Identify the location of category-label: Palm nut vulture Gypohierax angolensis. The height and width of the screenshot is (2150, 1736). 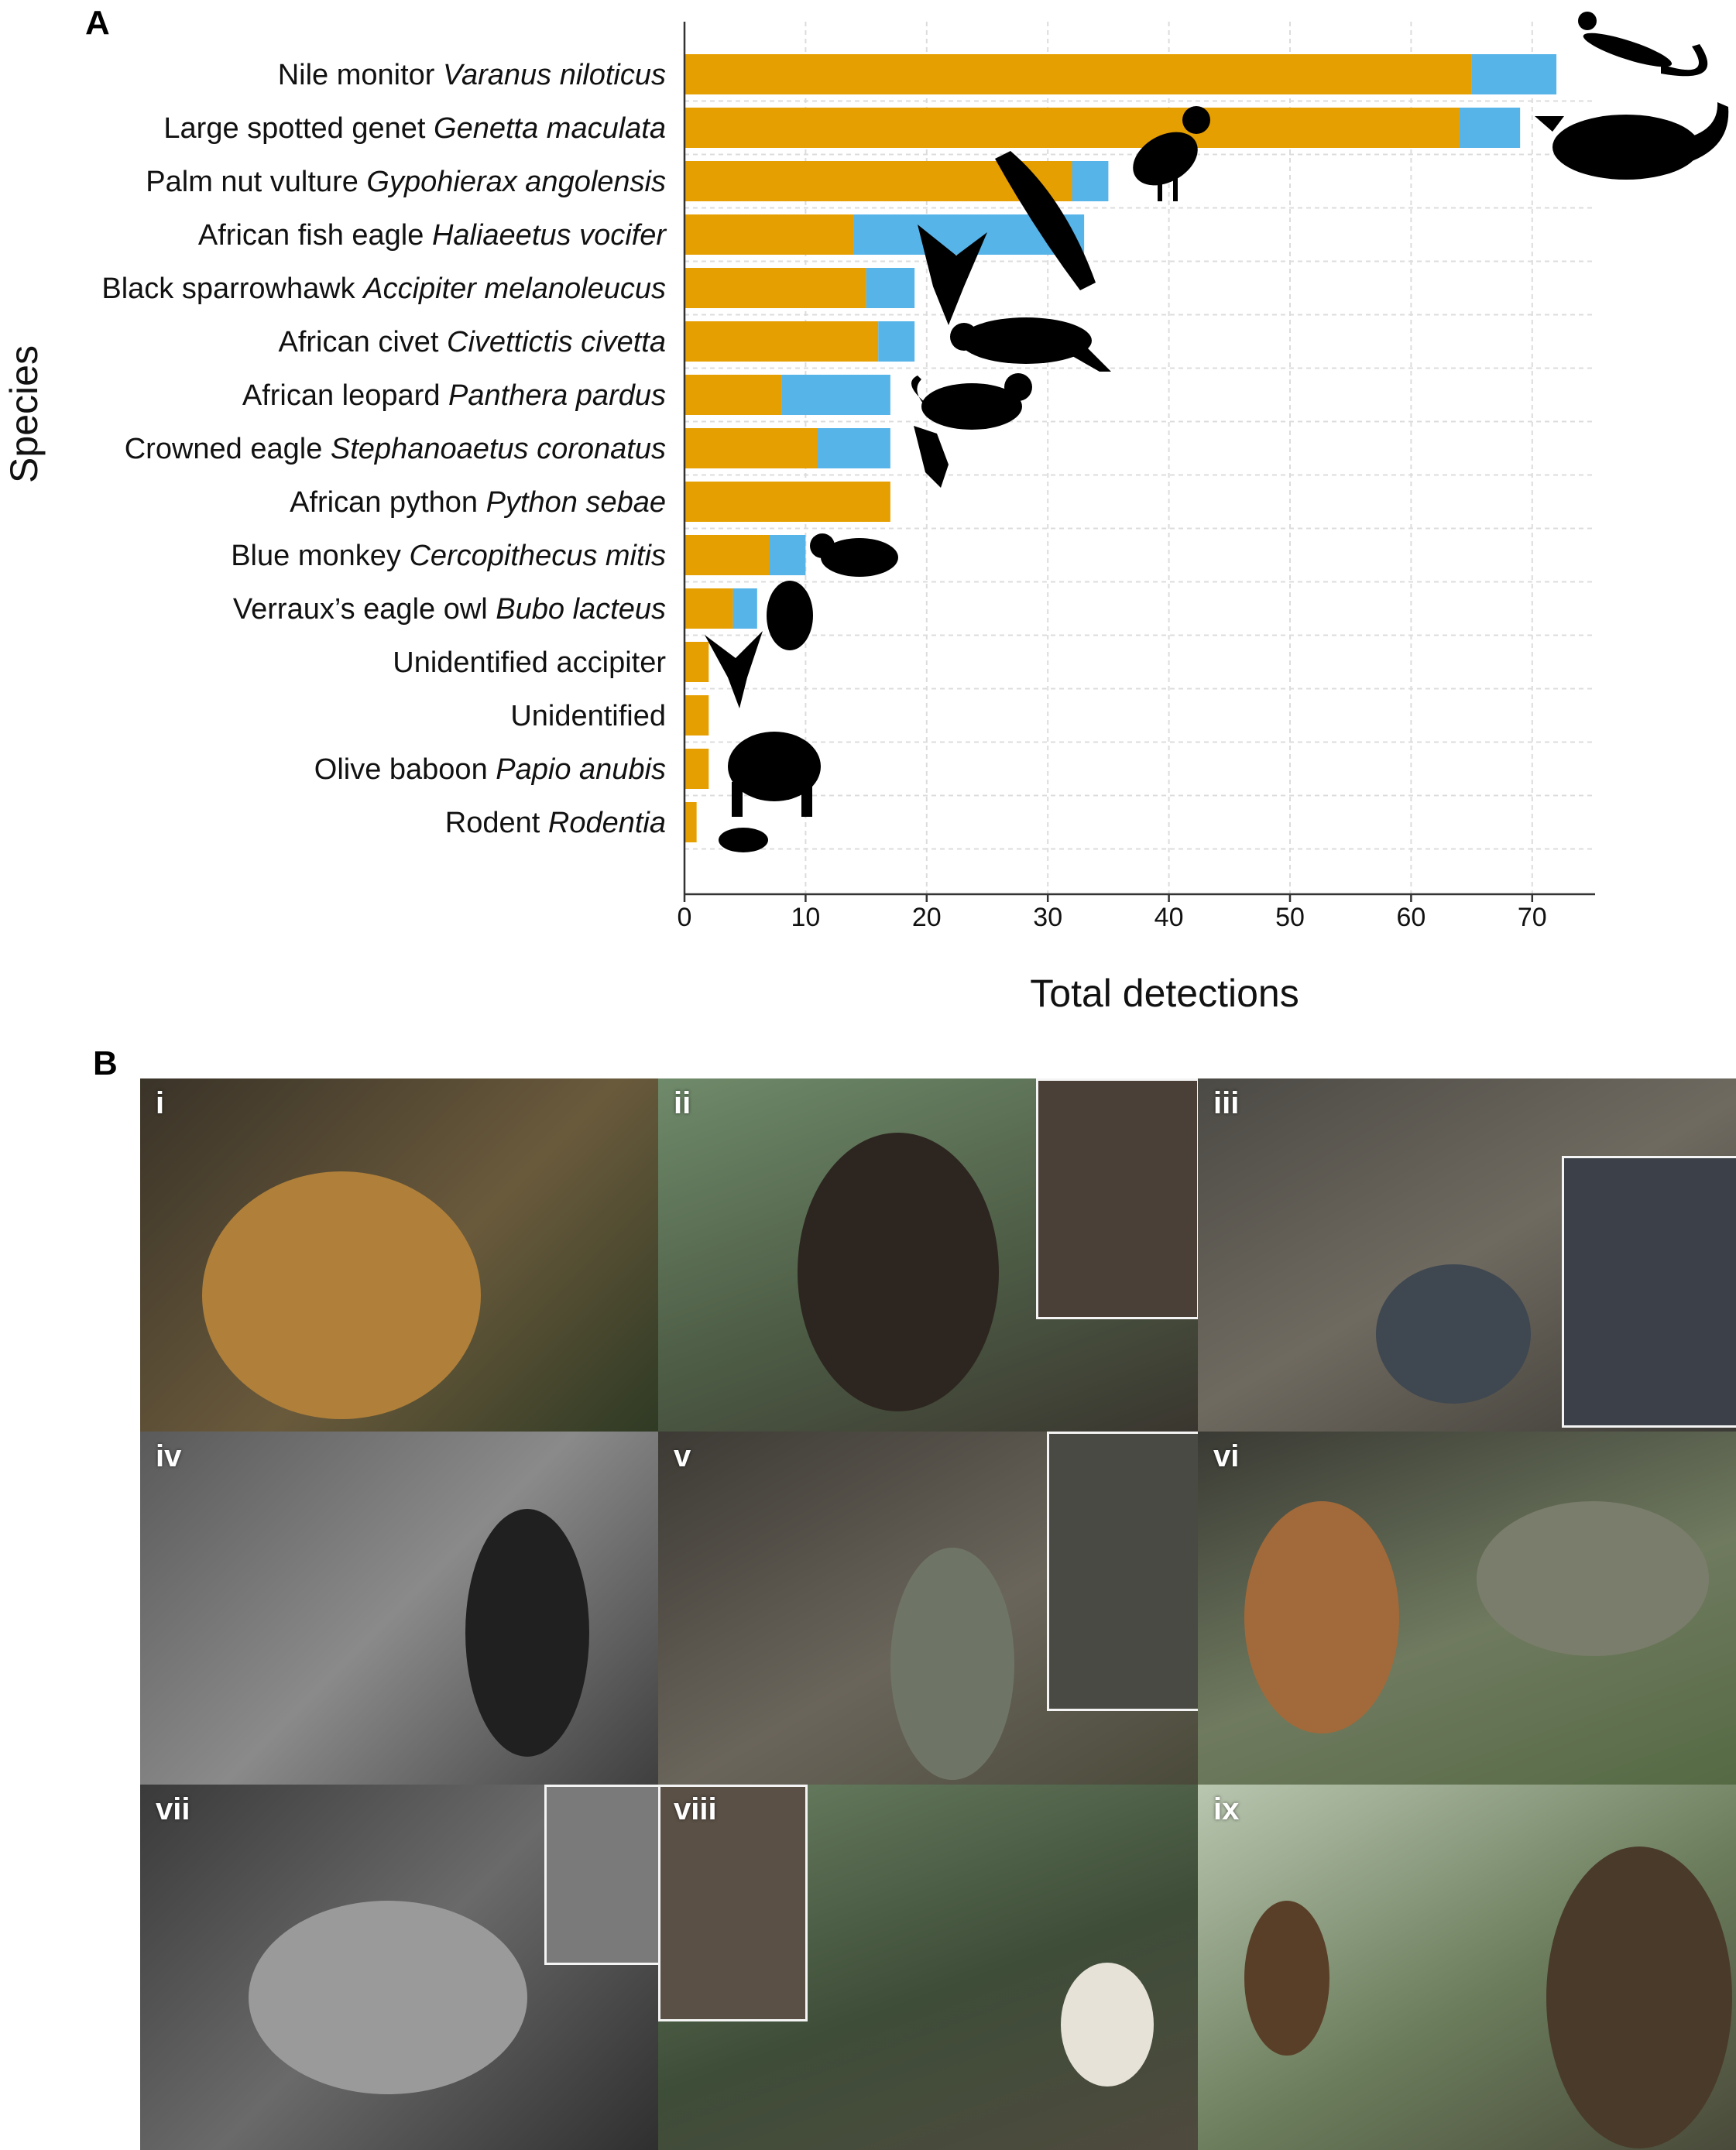
(406, 182).